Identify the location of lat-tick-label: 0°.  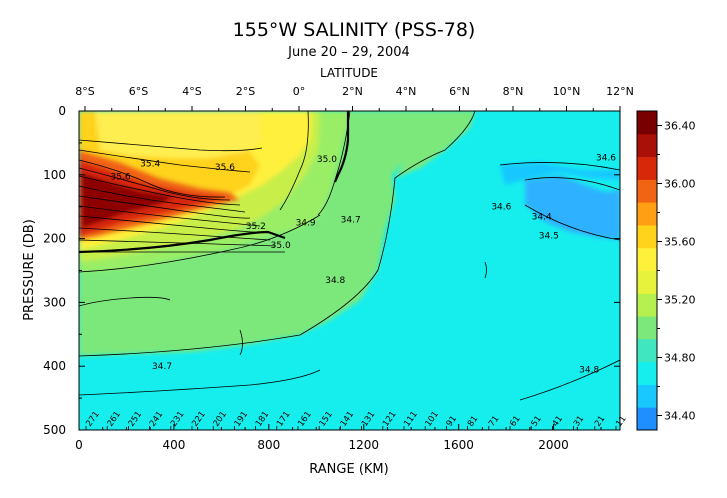
(299, 91).